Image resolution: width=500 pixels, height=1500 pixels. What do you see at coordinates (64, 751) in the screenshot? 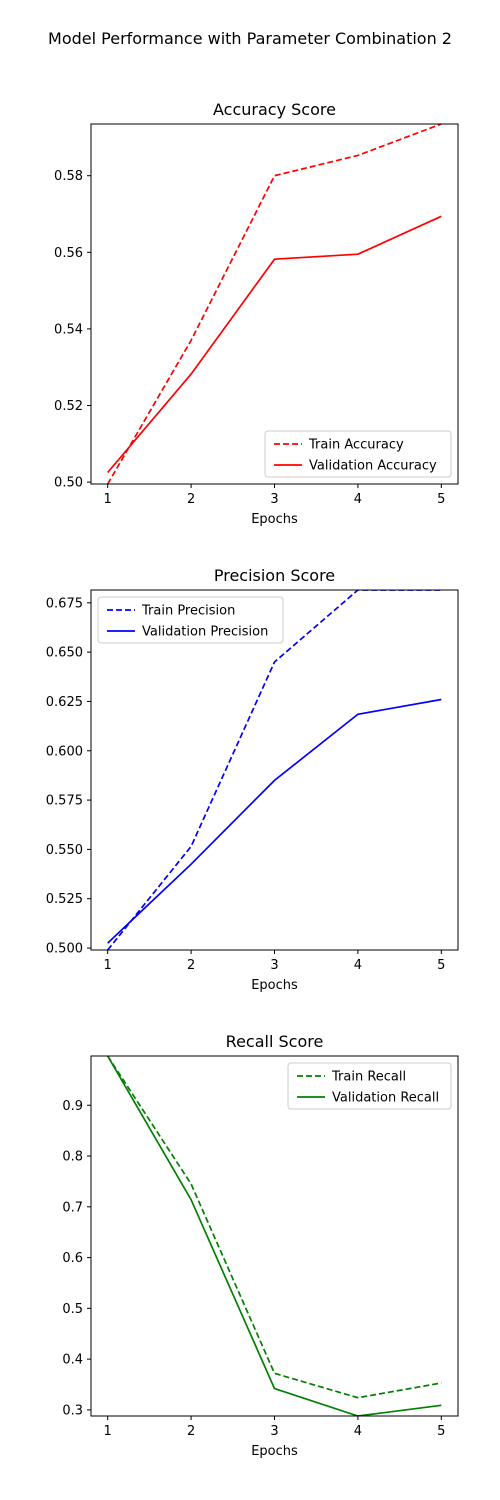
I see `y-tick-label: 0.600` at bounding box center [64, 751].